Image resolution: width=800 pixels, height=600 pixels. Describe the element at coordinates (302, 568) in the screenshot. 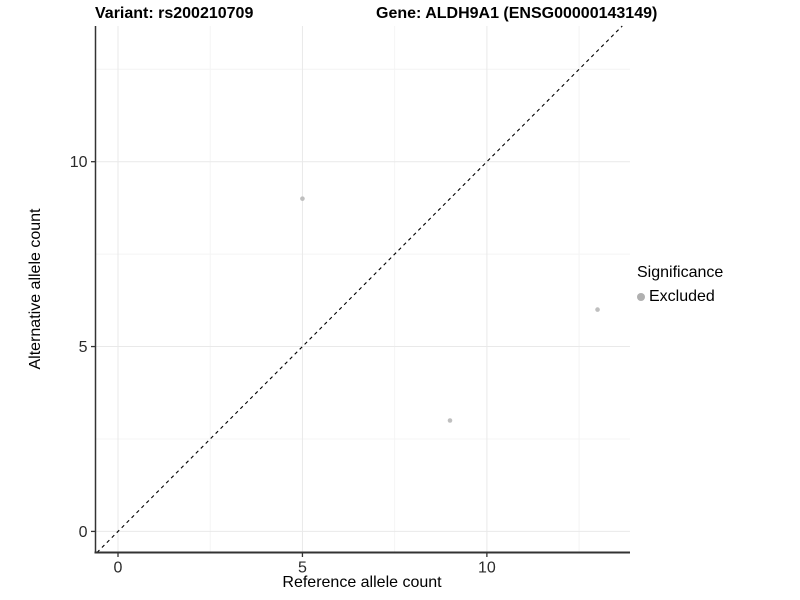

I see `x-tick-label: 5` at that location.